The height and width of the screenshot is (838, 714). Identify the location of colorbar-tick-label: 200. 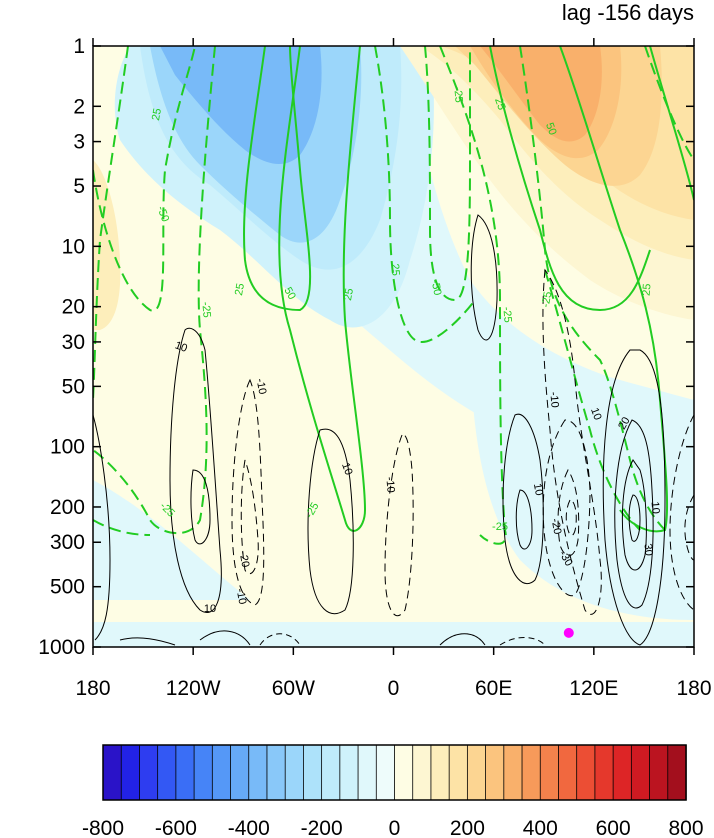
(467, 827).